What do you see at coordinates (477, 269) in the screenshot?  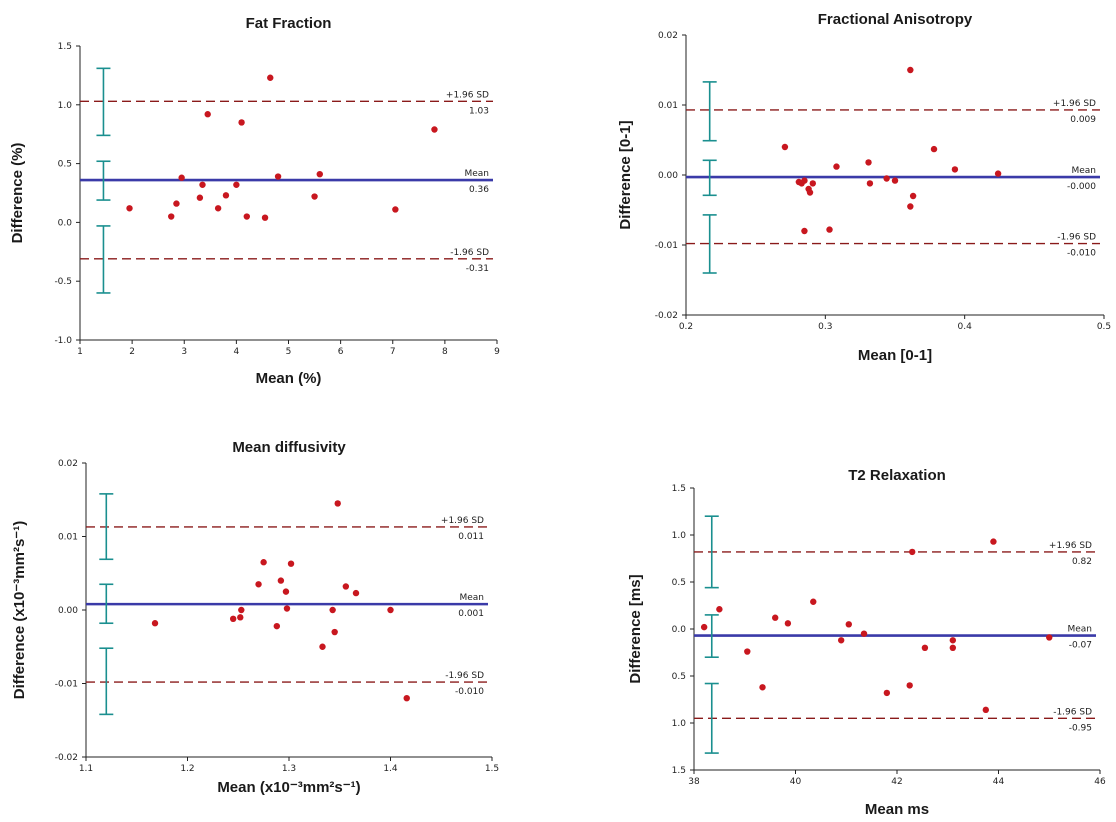 I see `lower-line-value: -0.31` at bounding box center [477, 269].